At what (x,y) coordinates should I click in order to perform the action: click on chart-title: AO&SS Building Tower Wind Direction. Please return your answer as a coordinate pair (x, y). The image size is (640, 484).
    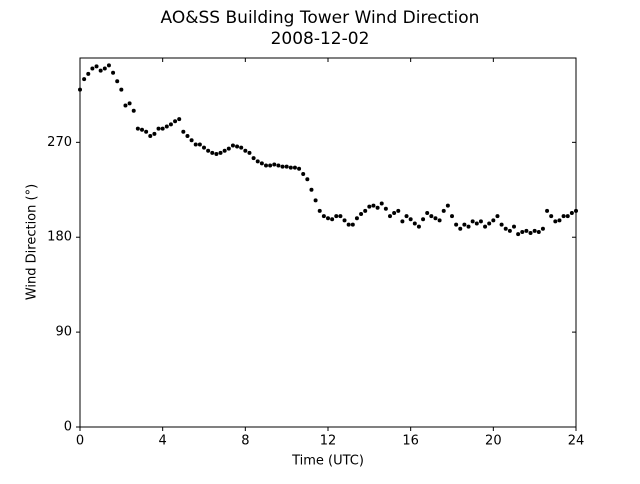
    Looking at the image, I should click on (320, 18).